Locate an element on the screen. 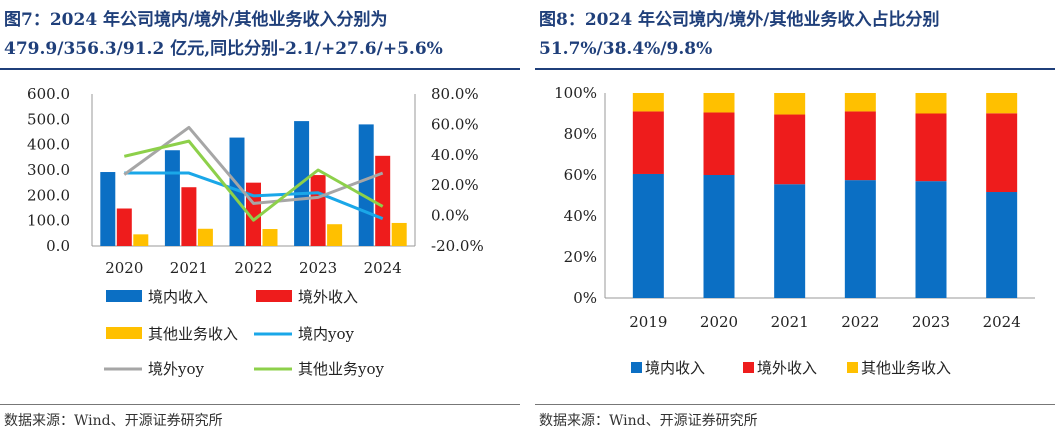 This screenshot has height=436, width=1057. y-tick-label: 0% is located at coordinates (585, 298).